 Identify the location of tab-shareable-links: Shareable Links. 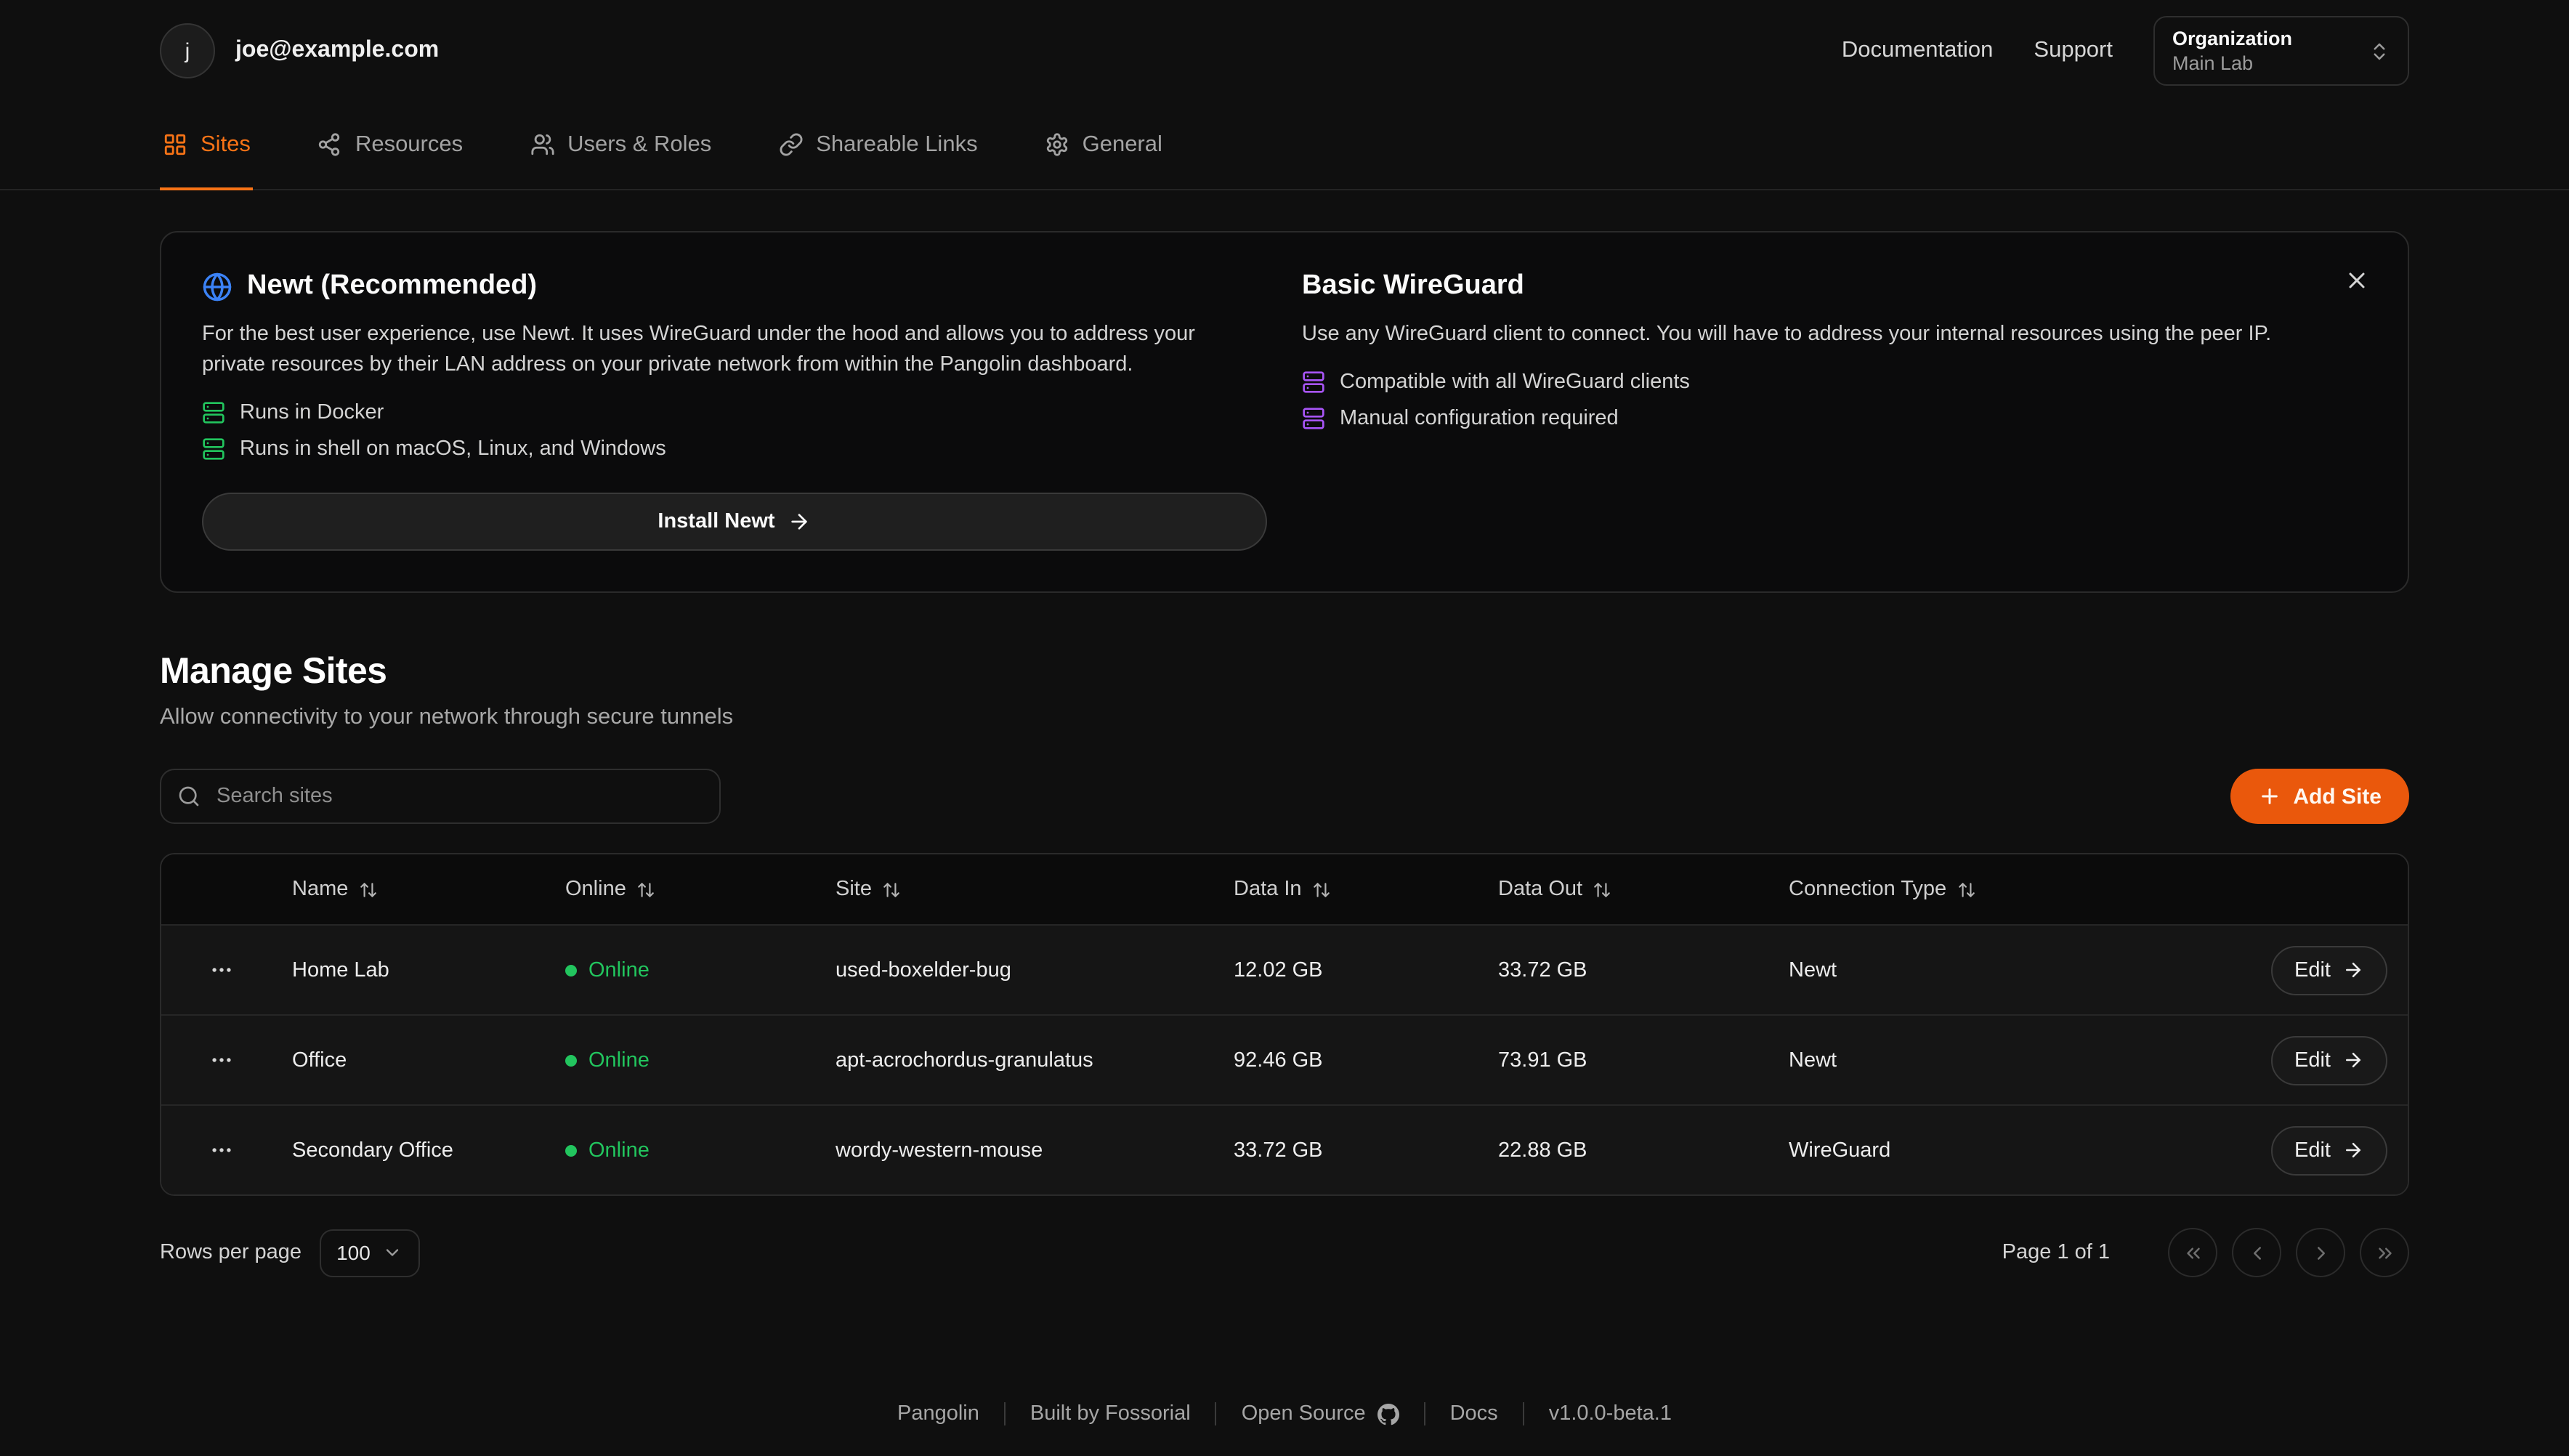
(877, 146).